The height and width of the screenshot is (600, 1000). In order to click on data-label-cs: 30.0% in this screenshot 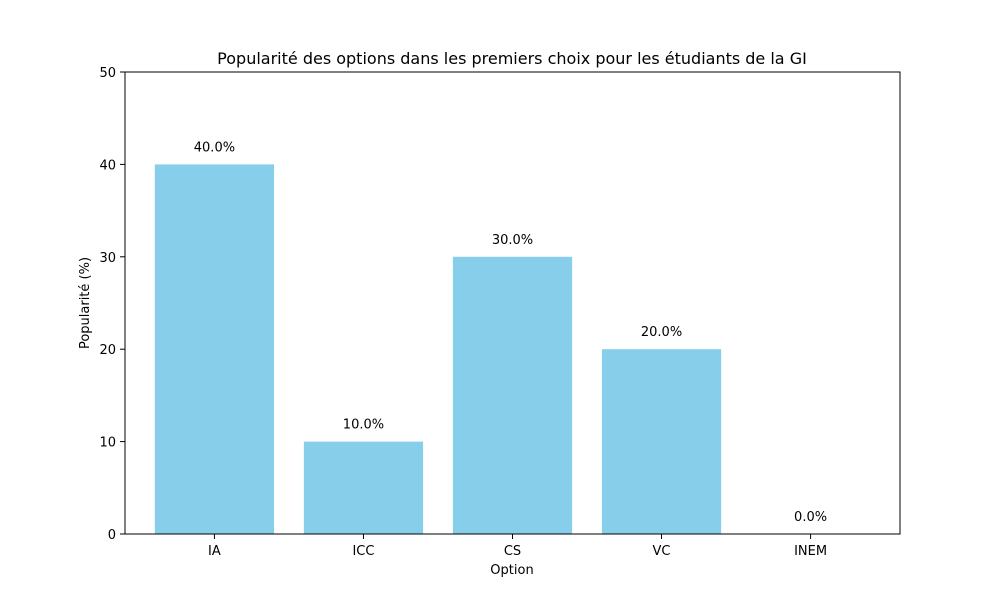, I will do `click(512, 240)`.